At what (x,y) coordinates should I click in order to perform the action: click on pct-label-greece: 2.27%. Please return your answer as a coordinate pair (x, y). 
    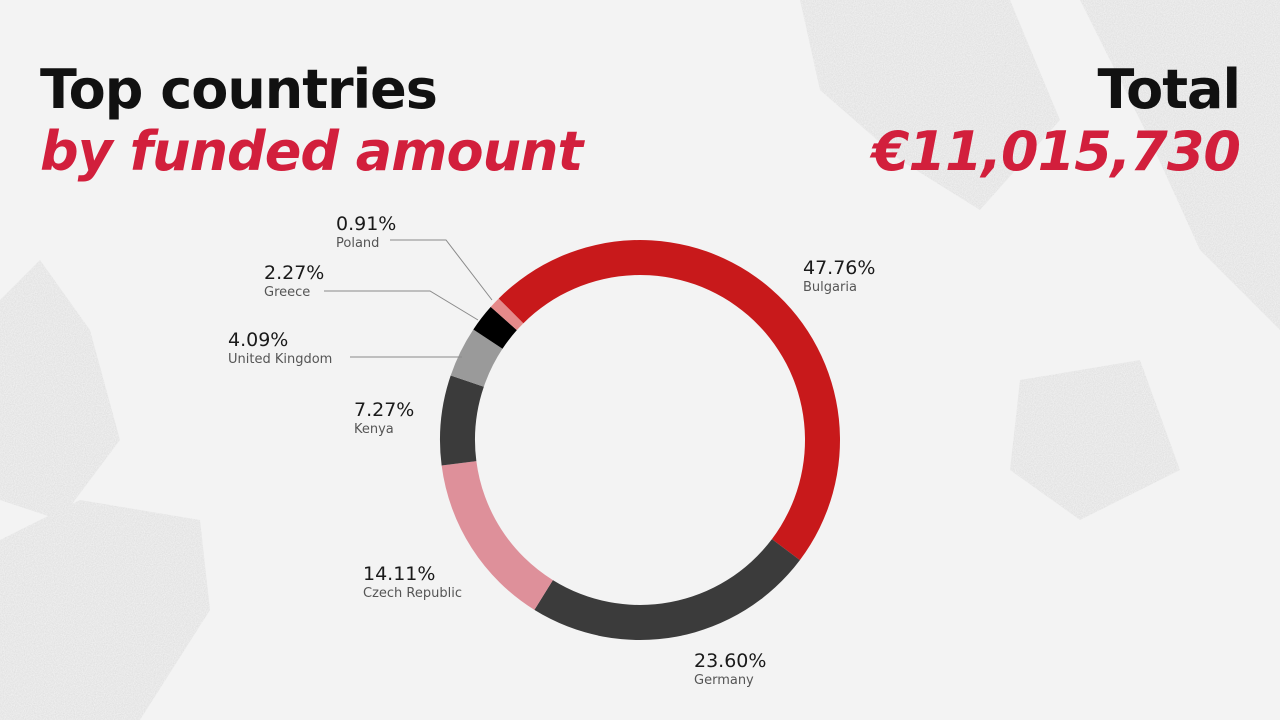
    Looking at the image, I should click on (294, 273).